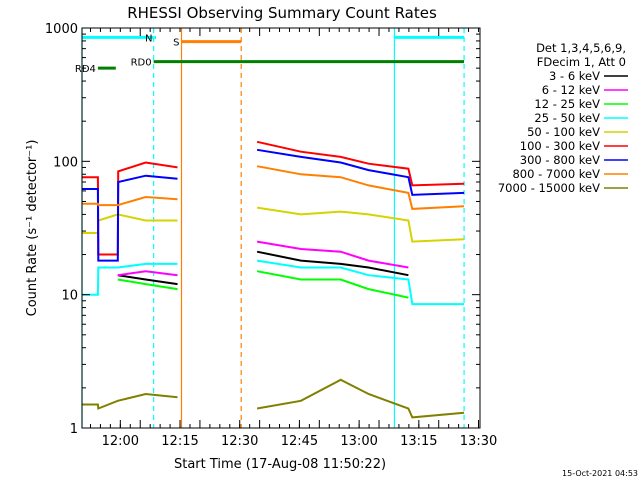  I want to click on legend-header-line-1: Det 1,3,4,5,6,9,, so click(581, 48).